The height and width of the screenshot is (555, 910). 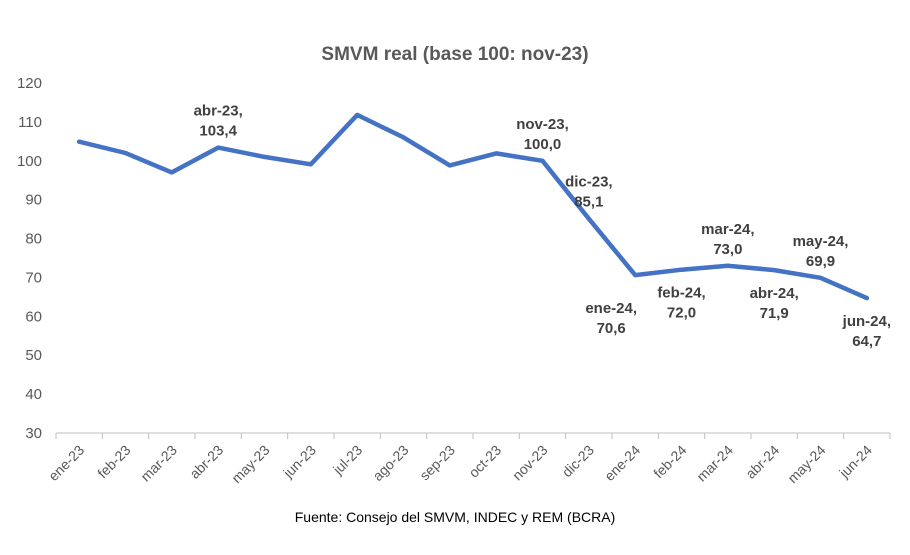 I want to click on x-tick-label: may-24, so click(x=806, y=464).